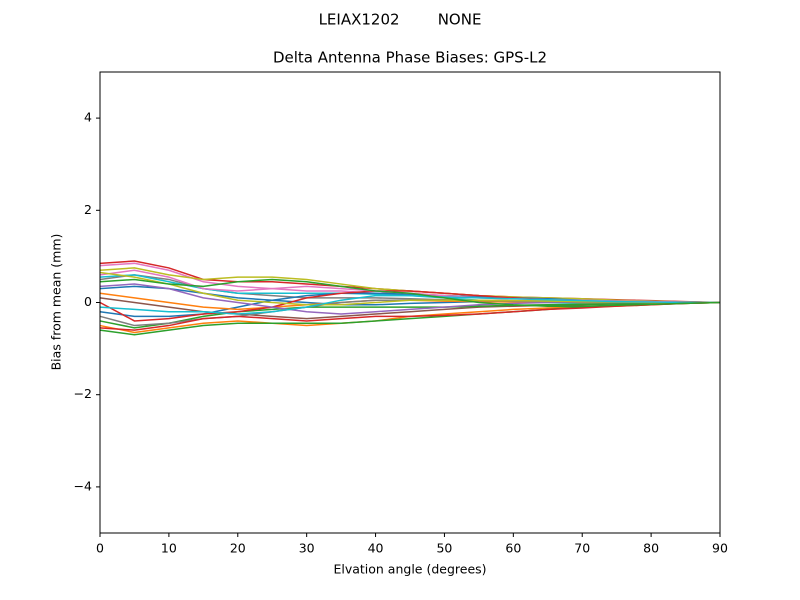  Describe the element at coordinates (88, 209) in the screenshot. I see `y-tick-label: 2` at that location.